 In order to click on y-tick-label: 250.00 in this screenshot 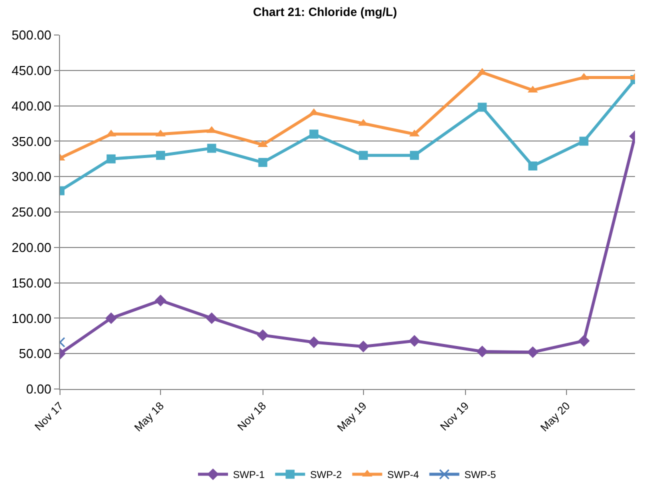, I will do `click(32, 212)`.